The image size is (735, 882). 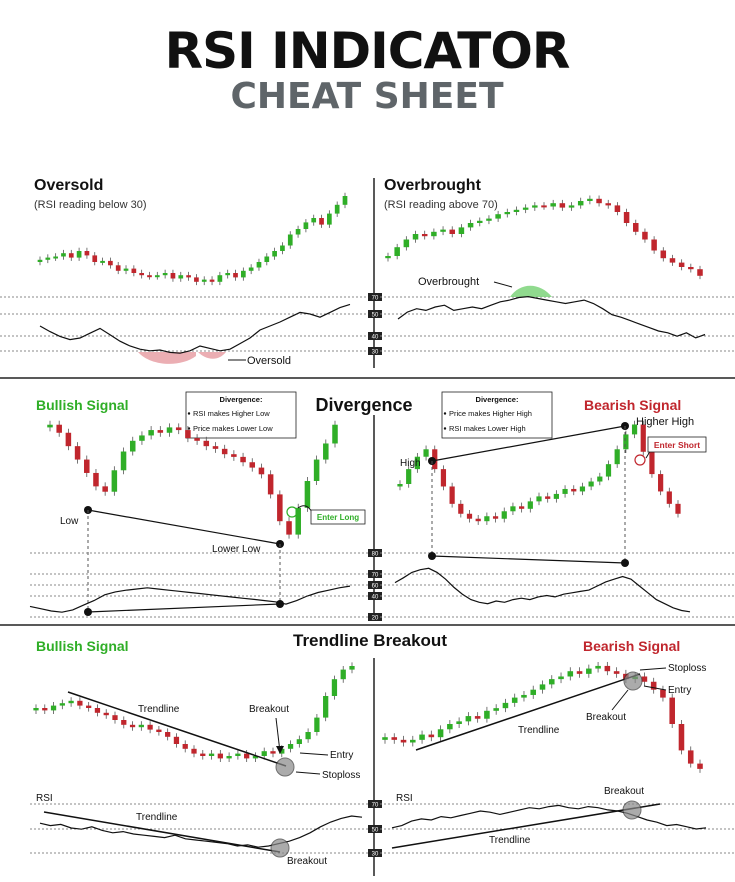 What do you see at coordinates (375, 338) in the screenshot?
I see `oversold-level-40: 40` at bounding box center [375, 338].